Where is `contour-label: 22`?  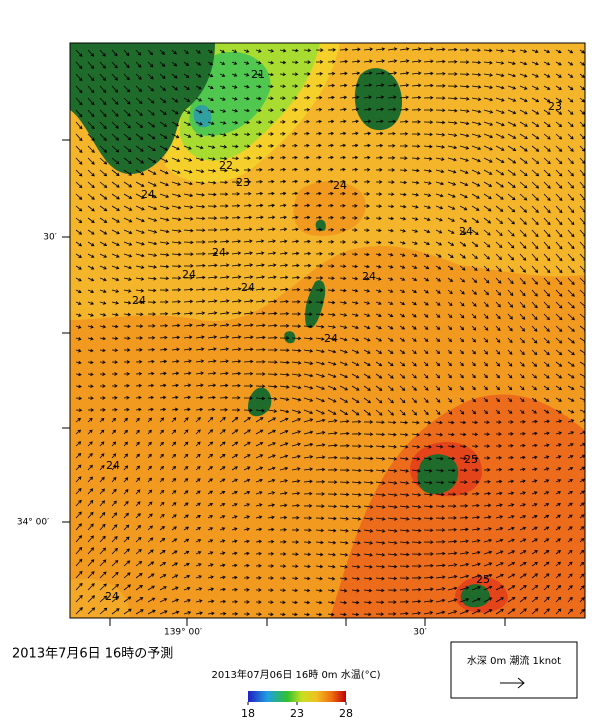
contour-label: 22 is located at coordinates (226, 165).